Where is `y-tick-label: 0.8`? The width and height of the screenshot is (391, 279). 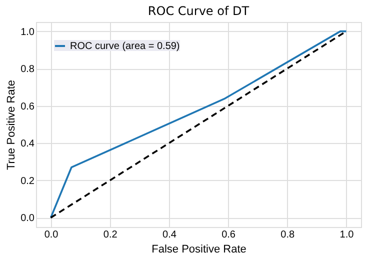 y-tick-label: 0.8 is located at coordinates (27, 70).